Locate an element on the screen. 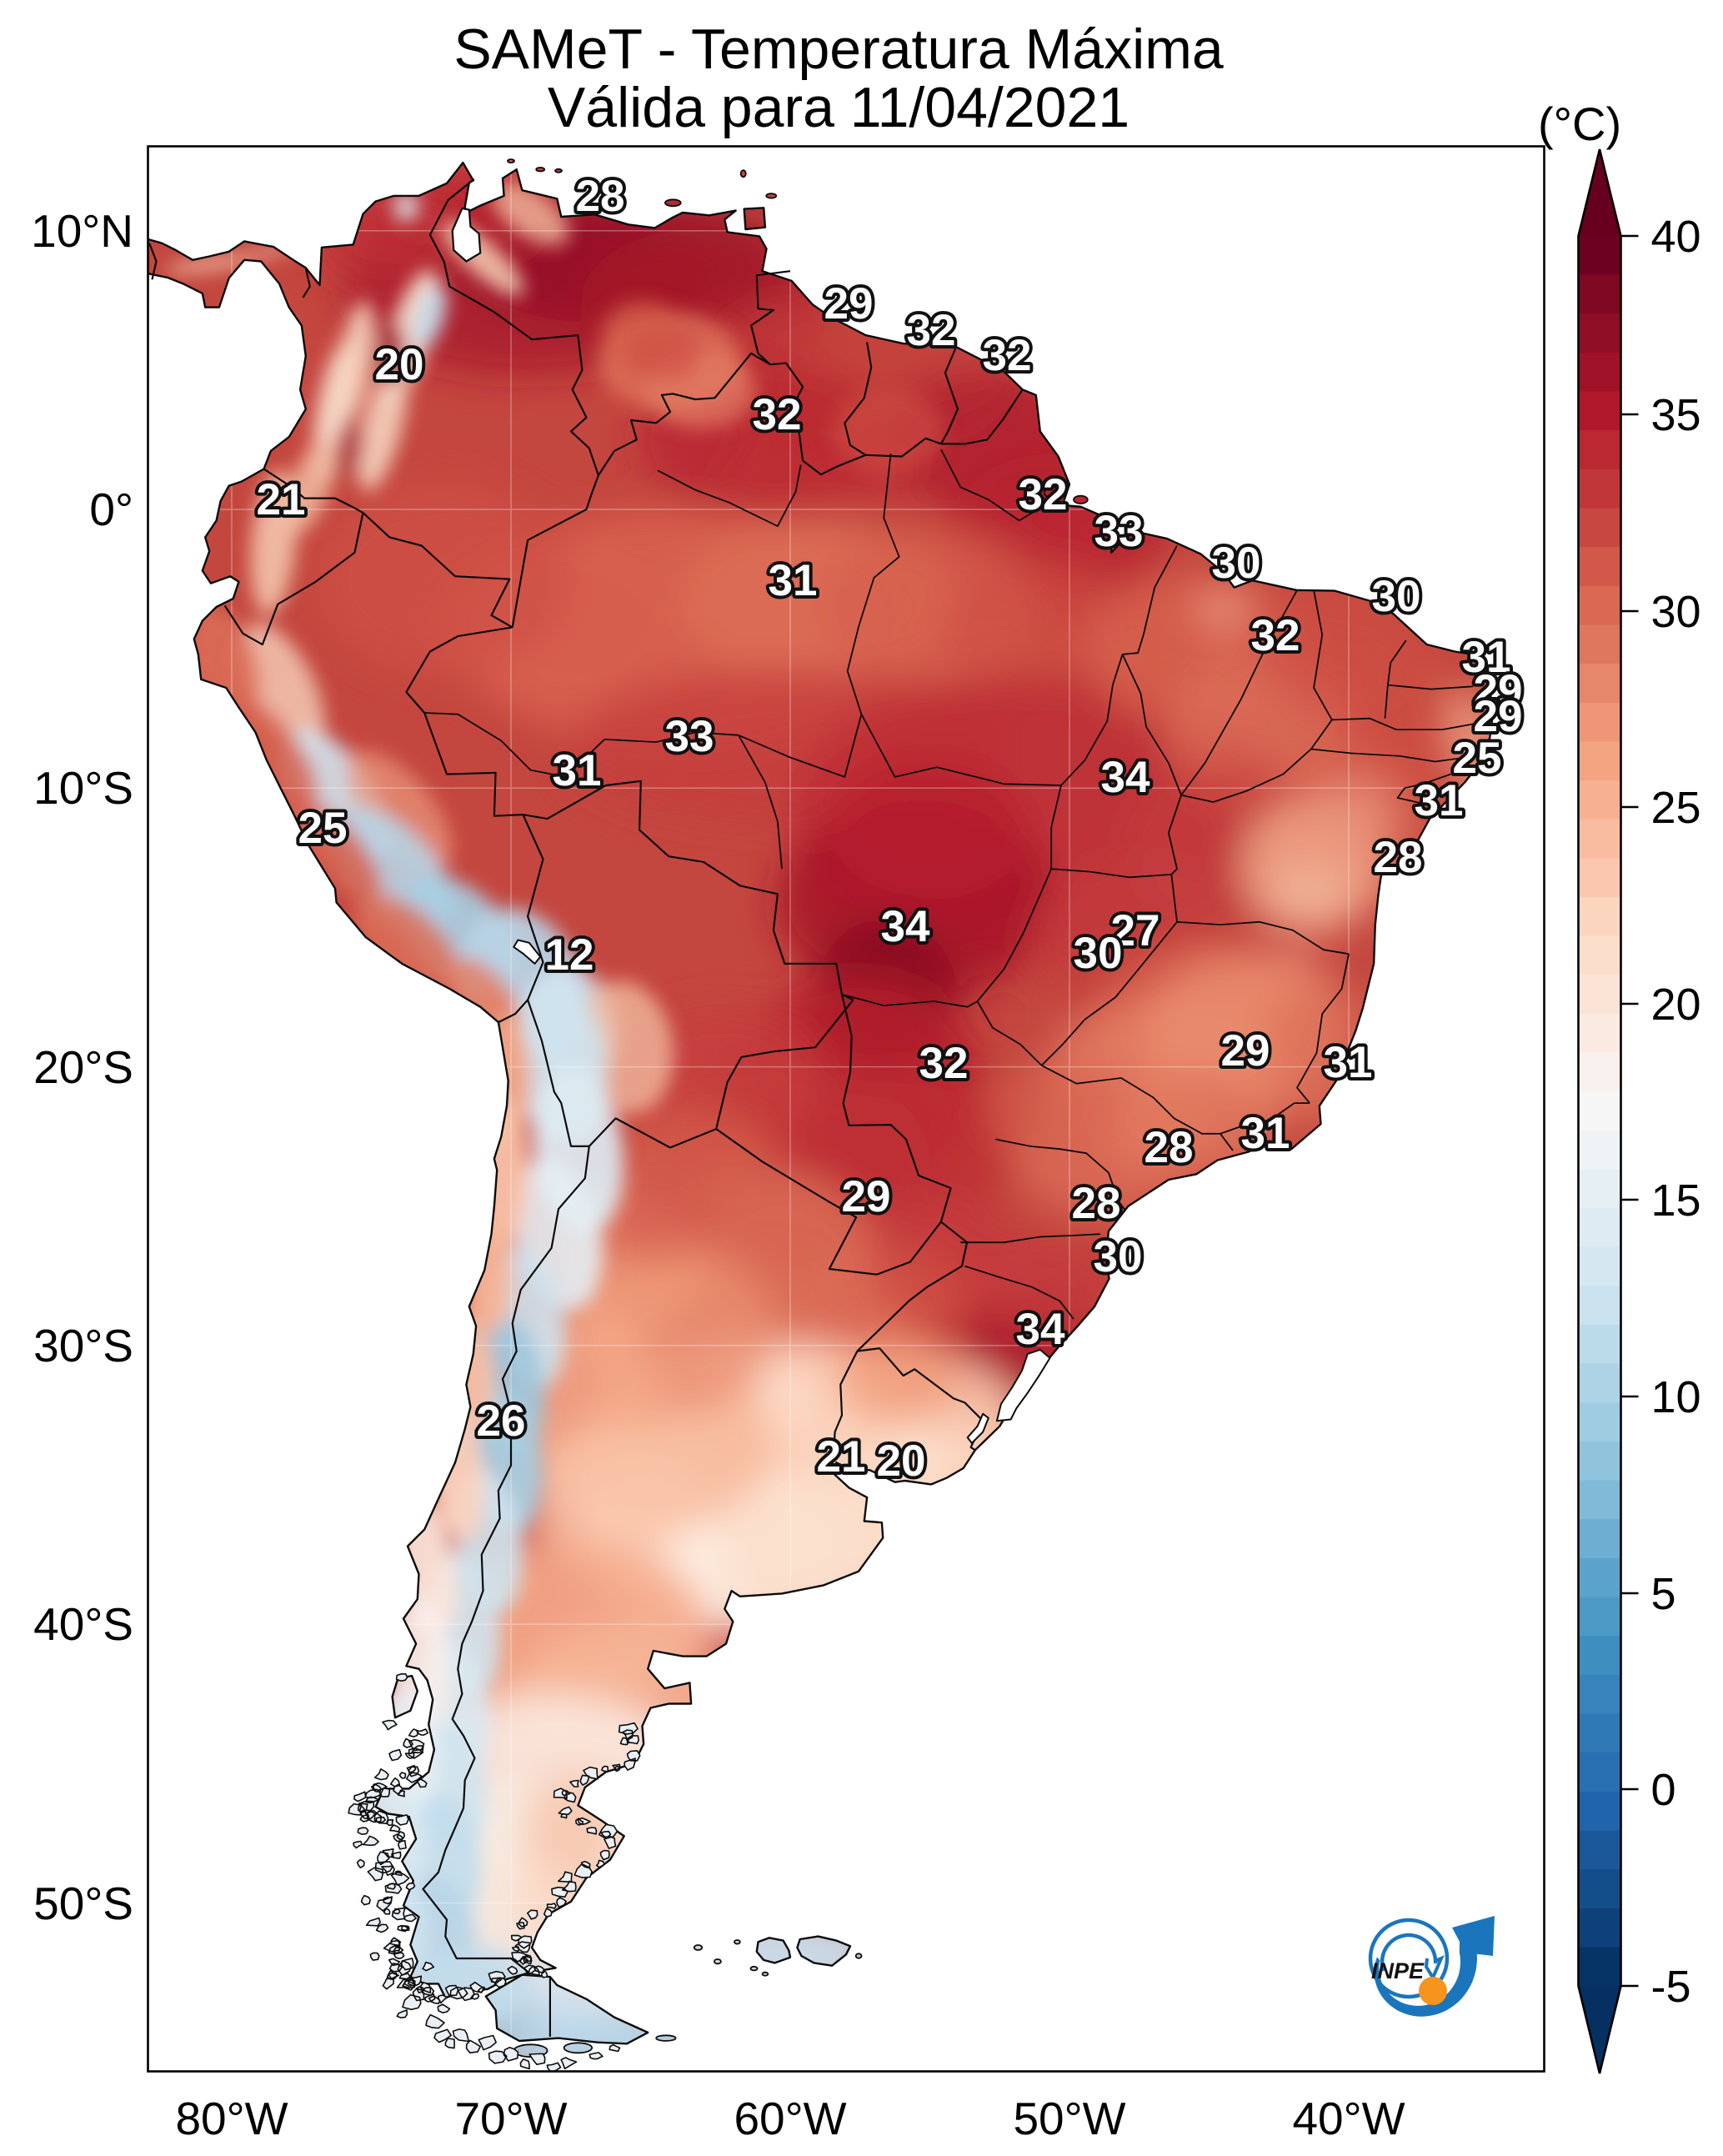 The height and width of the screenshot is (2156, 1723). svg-text: 40°W is located at coordinates (1348, 2118).